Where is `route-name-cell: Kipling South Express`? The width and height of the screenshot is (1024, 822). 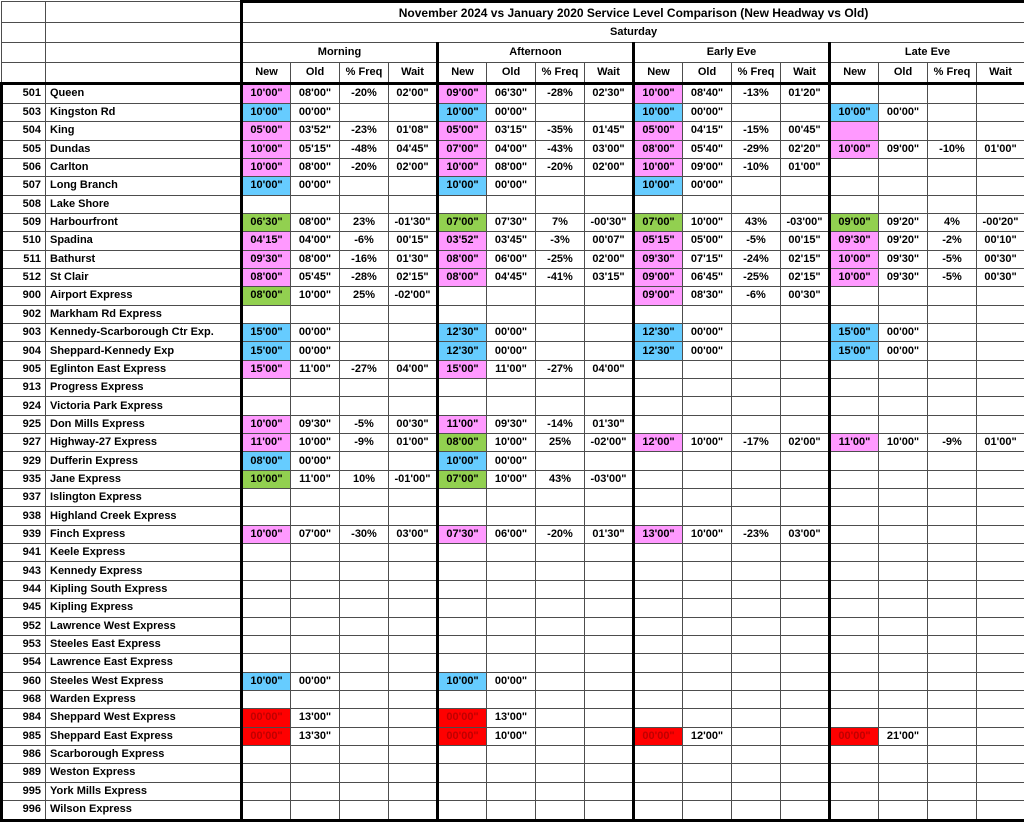
route-name-cell: Kipling South Express is located at coordinates (143, 589).